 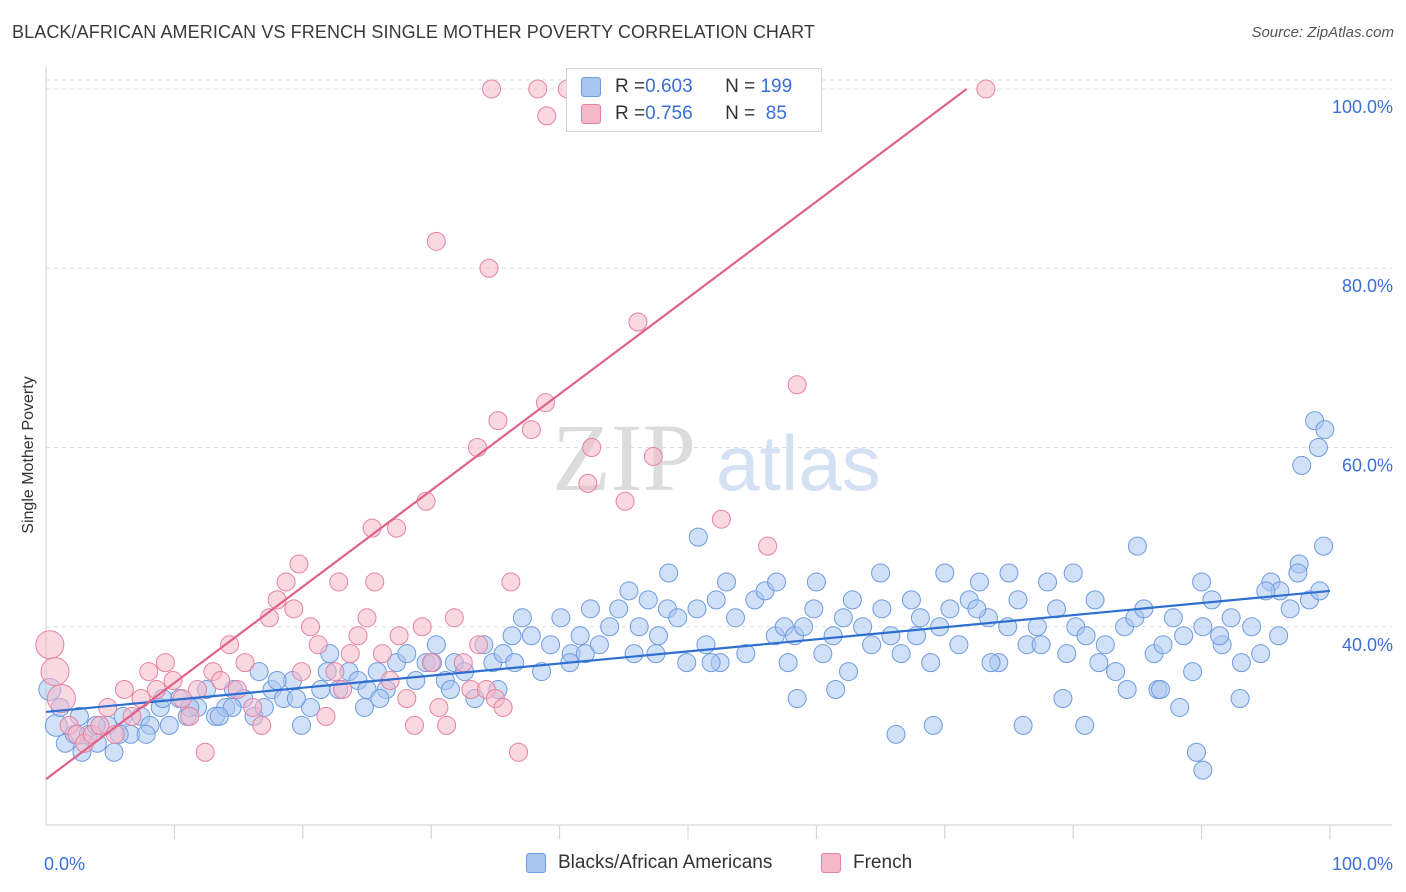 I want to click on blue-swatch, so click(x=536, y=863).